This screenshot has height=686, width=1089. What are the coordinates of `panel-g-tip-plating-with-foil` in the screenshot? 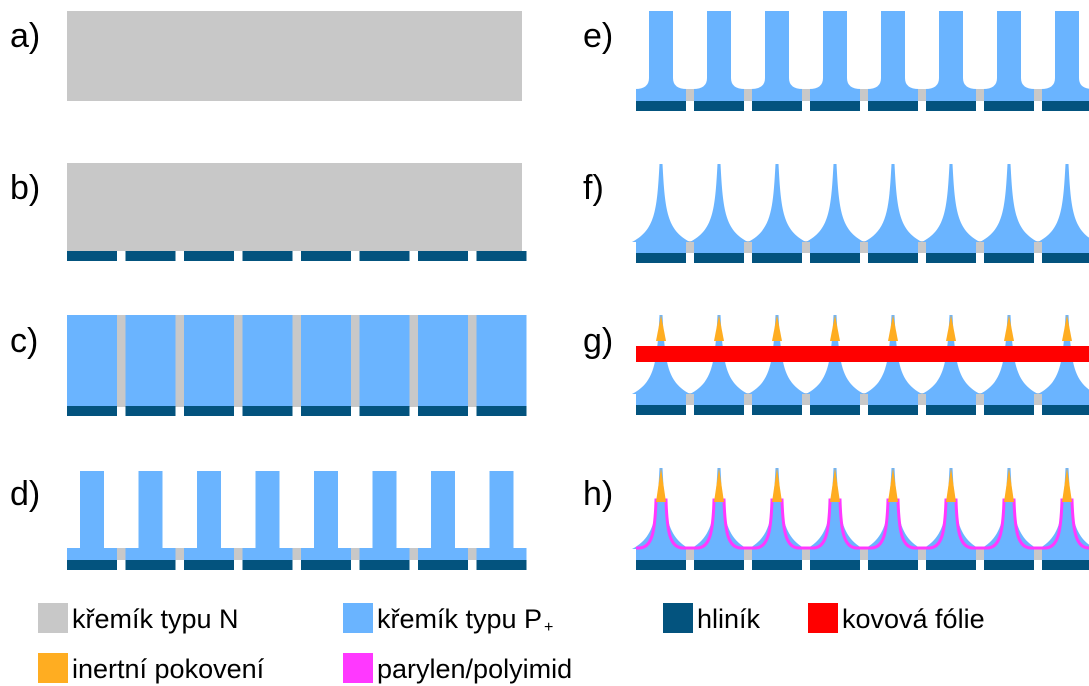 It's located at (860, 365).